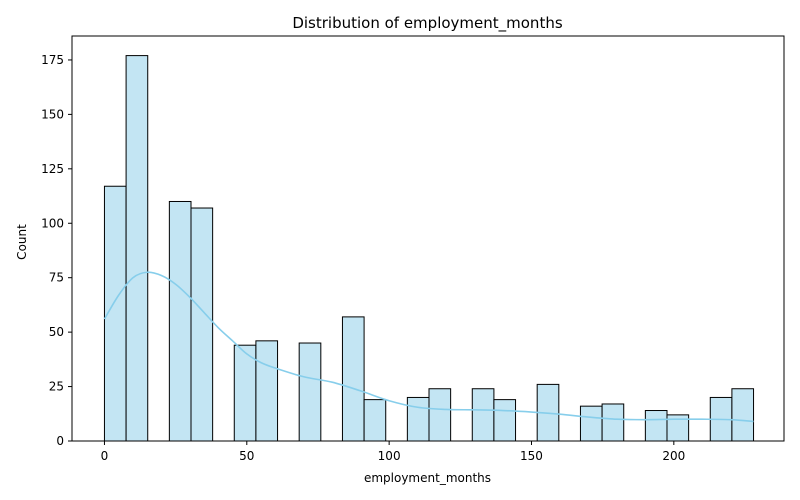 The width and height of the screenshot is (800, 500). What do you see at coordinates (56, 332) in the screenshot?
I see `y-tick-label-2: 50` at bounding box center [56, 332].